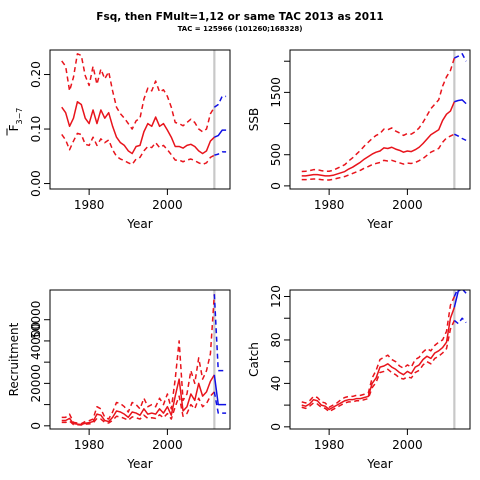  What do you see at coordinates (36, 383) in the screenshot?
I see `recruitment-y-tick-label: 20000` at bounding box center [36, 383].